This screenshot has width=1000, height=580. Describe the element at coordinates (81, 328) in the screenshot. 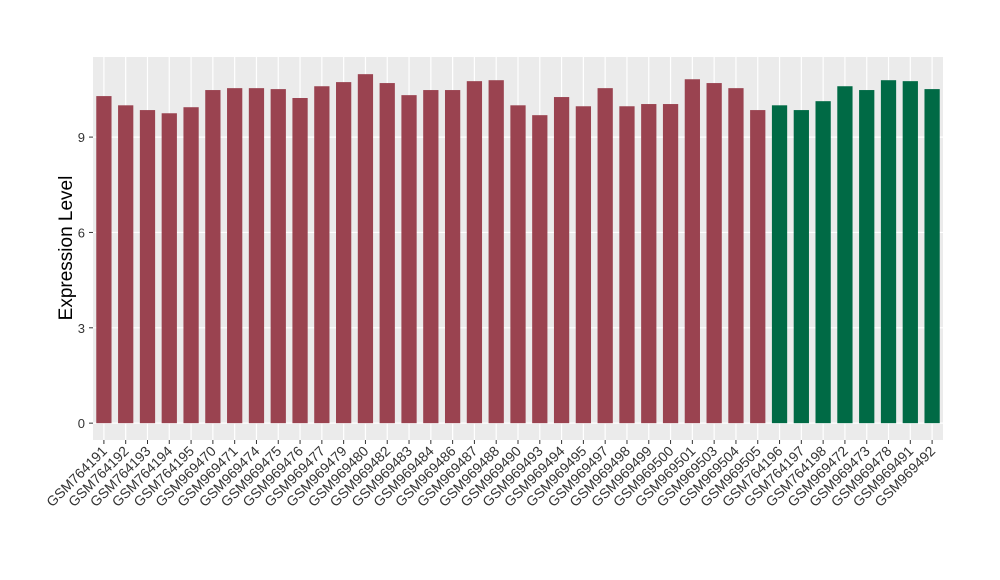

I see `y-tick-label: 3` at that location.